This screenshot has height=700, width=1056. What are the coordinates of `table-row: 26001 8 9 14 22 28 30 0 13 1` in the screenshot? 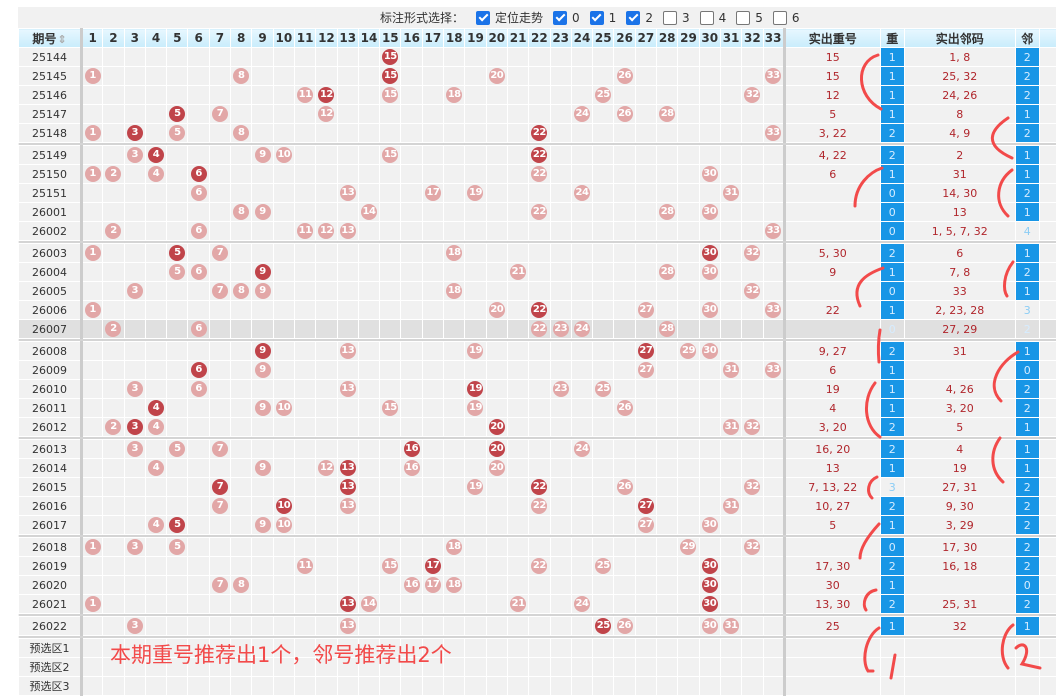 It's located at (537, 212).